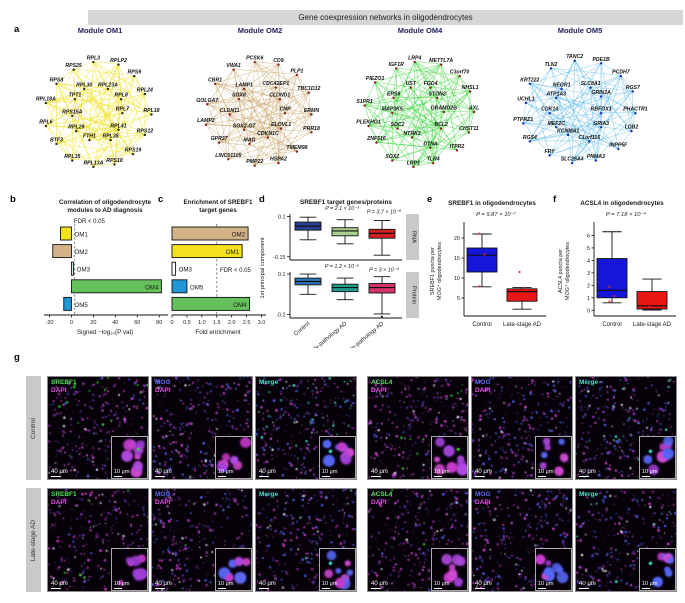 The width and height of the screenshot is (685, 603). I want to click on gene-label: RBFOX1, so click(601, 110).